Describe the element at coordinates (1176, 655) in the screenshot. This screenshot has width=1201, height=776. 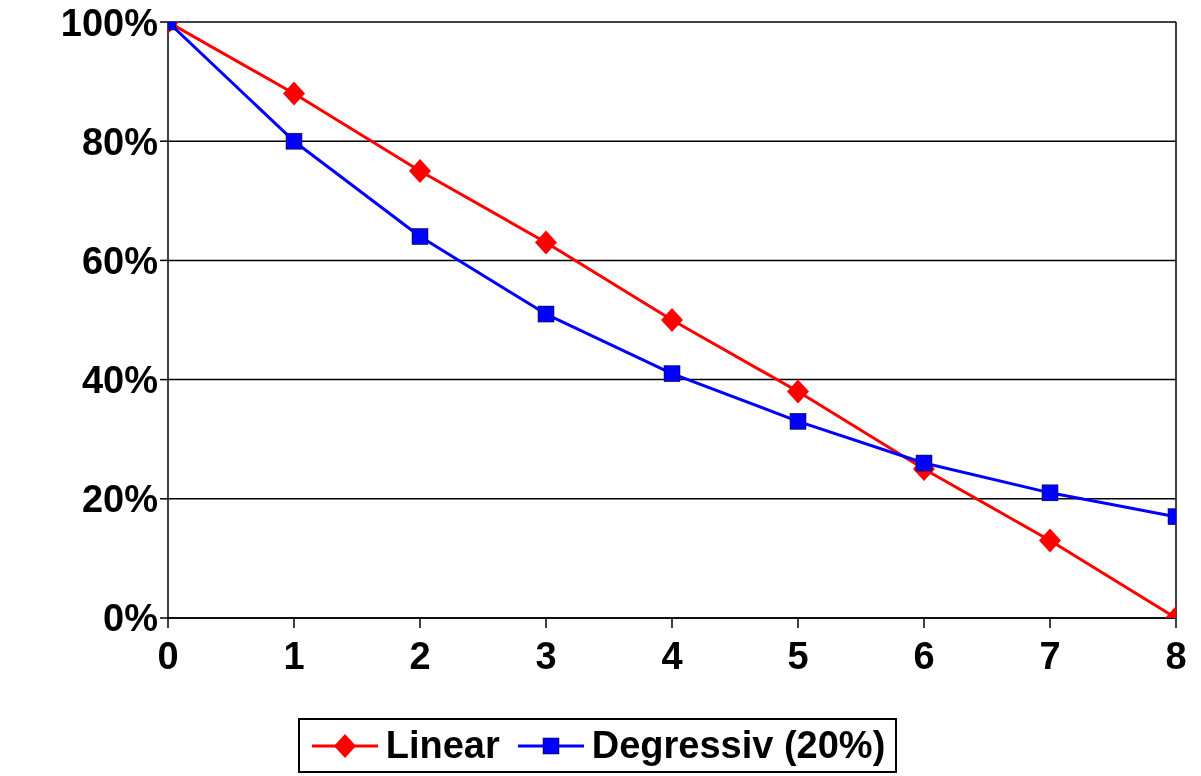
I see `x-tick-label: 8` at that location.